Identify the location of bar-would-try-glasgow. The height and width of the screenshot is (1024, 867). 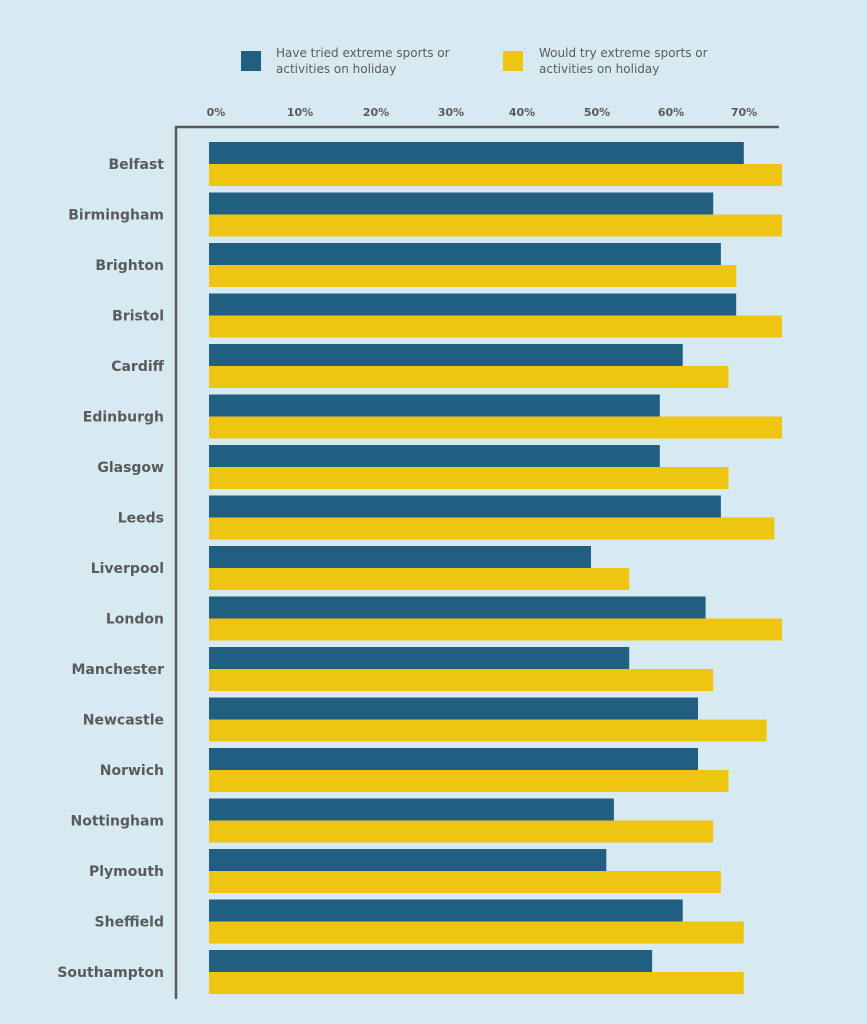
(469, 478).